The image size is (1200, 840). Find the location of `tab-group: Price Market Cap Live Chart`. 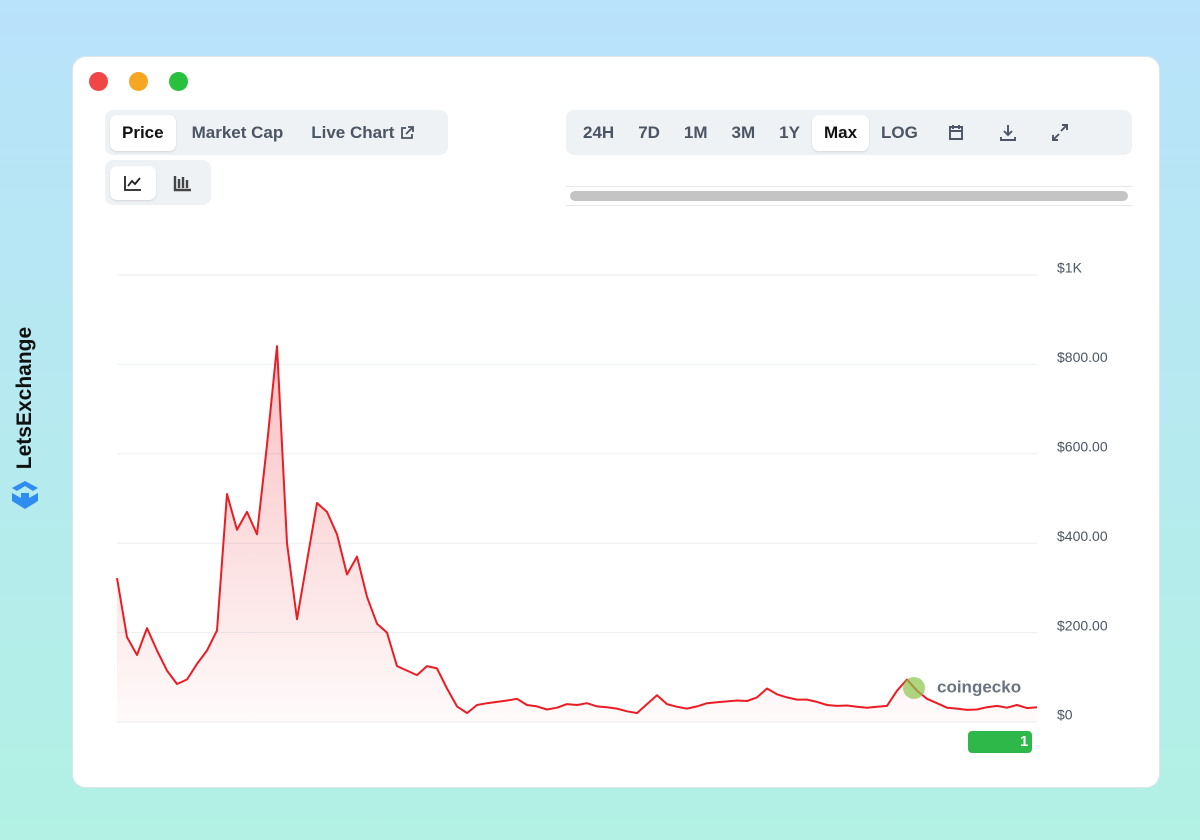

tab-group: Price Market Cap Live Chart is located at coordinates (276, 132).